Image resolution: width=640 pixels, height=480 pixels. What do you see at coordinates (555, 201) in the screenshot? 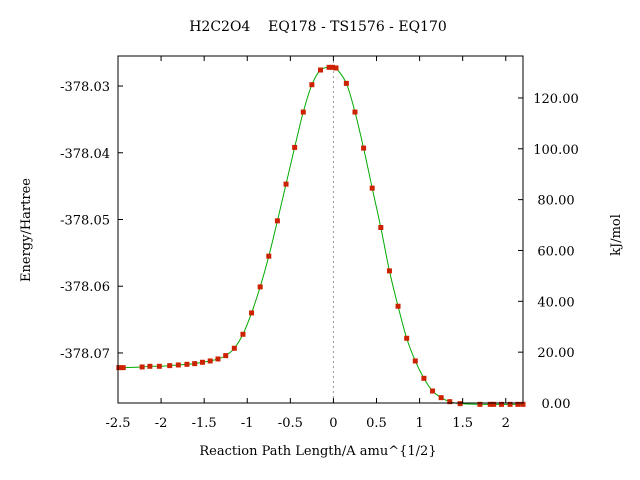
I see `y2-tick-label: 80.00` at bounding box center [555, 201].